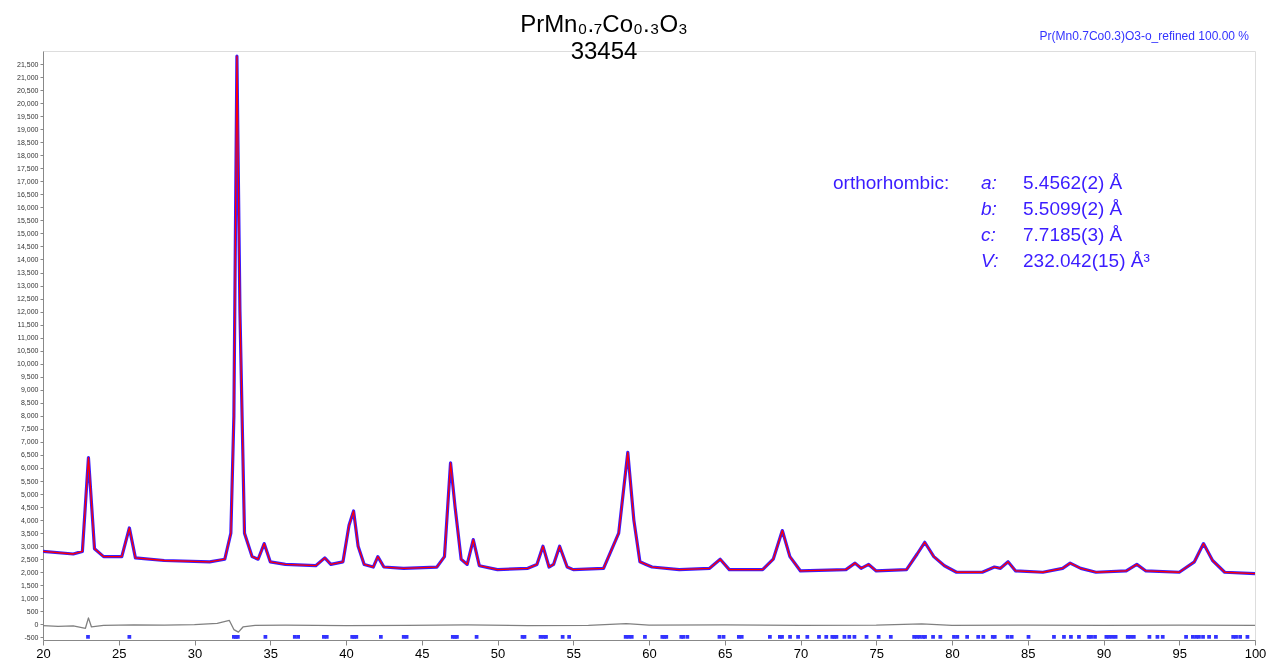 The height and width of the screenshot is (662, 1268). What do you see at coordinates (1179, 653) in the screenshot?
I see `x-tick-label: 95` at bounding box center [1179, 653].